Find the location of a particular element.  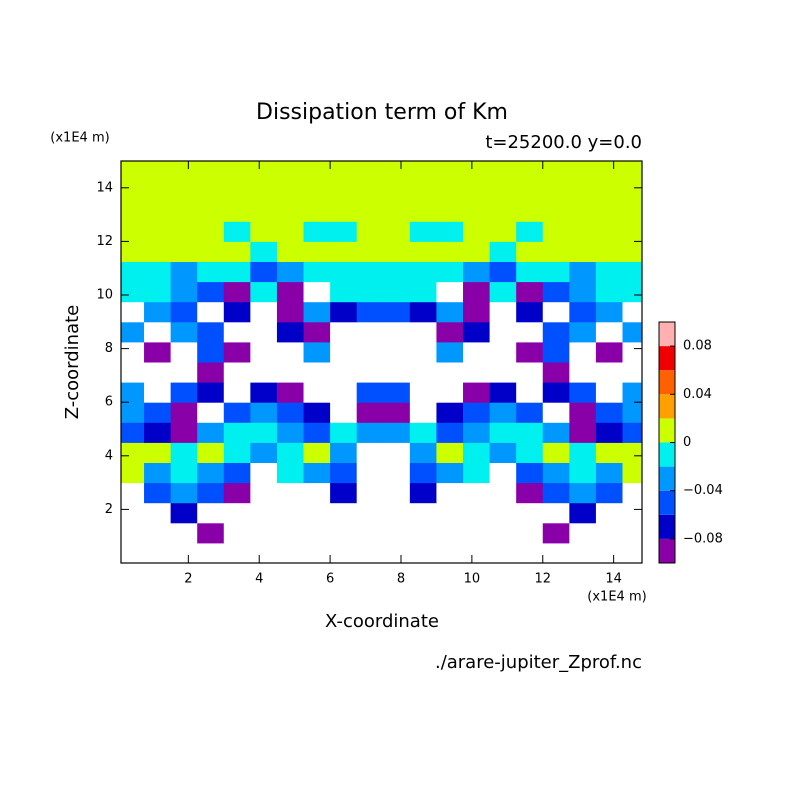

y-tick-label: 10 is located at coordinates (104, 295).